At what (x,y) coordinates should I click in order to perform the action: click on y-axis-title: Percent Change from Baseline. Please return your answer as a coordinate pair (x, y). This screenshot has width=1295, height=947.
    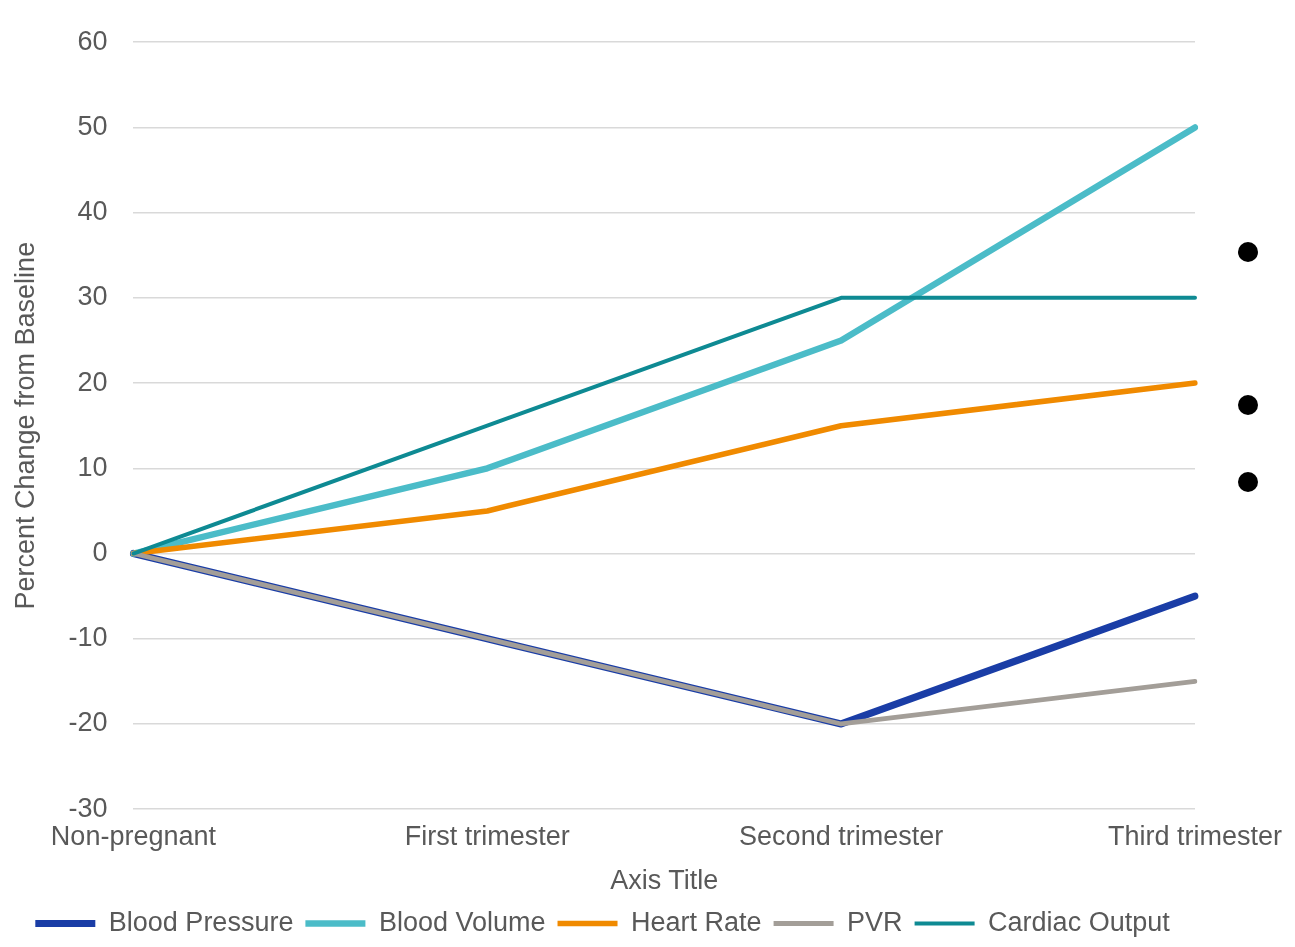
    Looking at the image, I should click on (24, 425).